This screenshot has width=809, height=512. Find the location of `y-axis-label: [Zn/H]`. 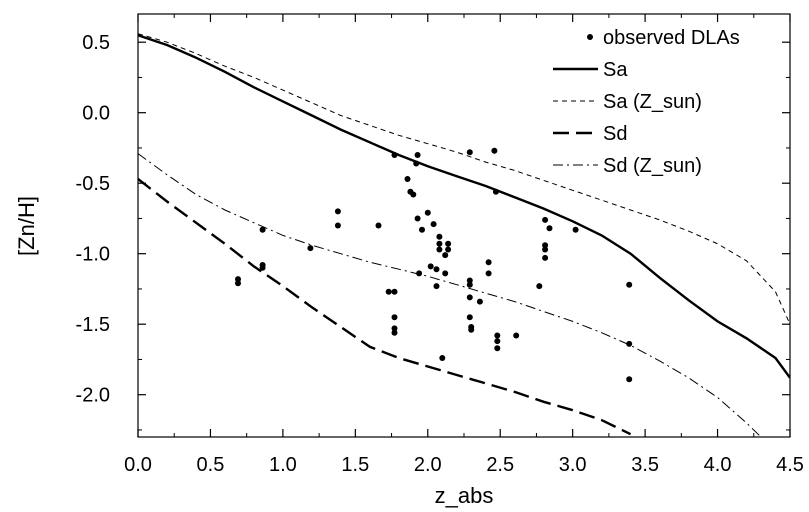

y-axis-label: [Zn/H] is located at coordinates (26, 226).